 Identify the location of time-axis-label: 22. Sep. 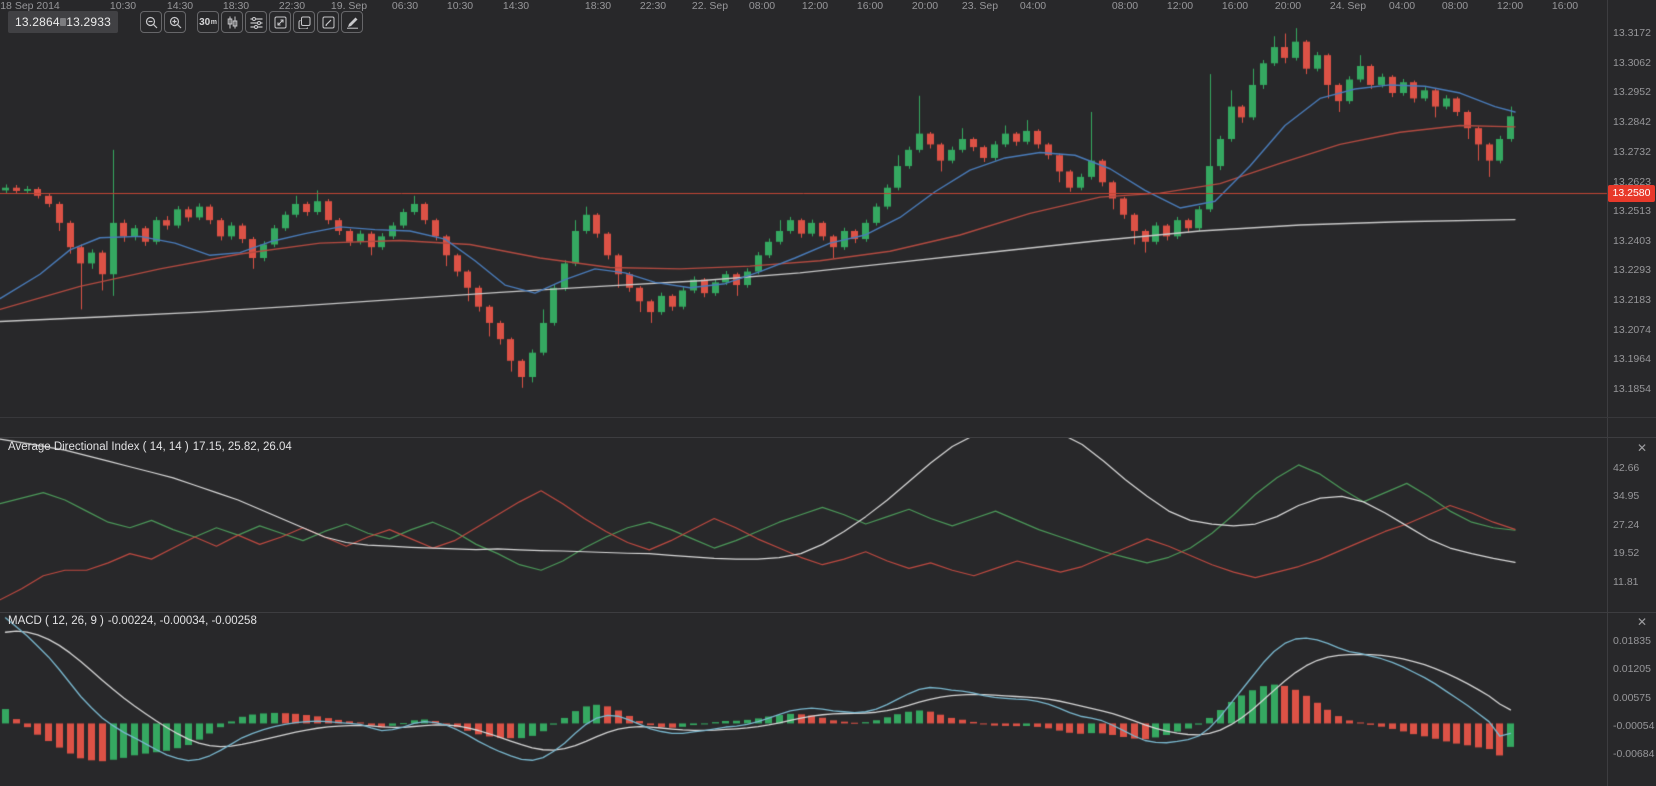
(710, 6).